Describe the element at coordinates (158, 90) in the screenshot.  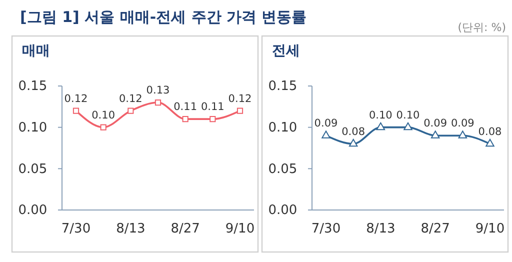
I see `data-label: 0.13` at that location.